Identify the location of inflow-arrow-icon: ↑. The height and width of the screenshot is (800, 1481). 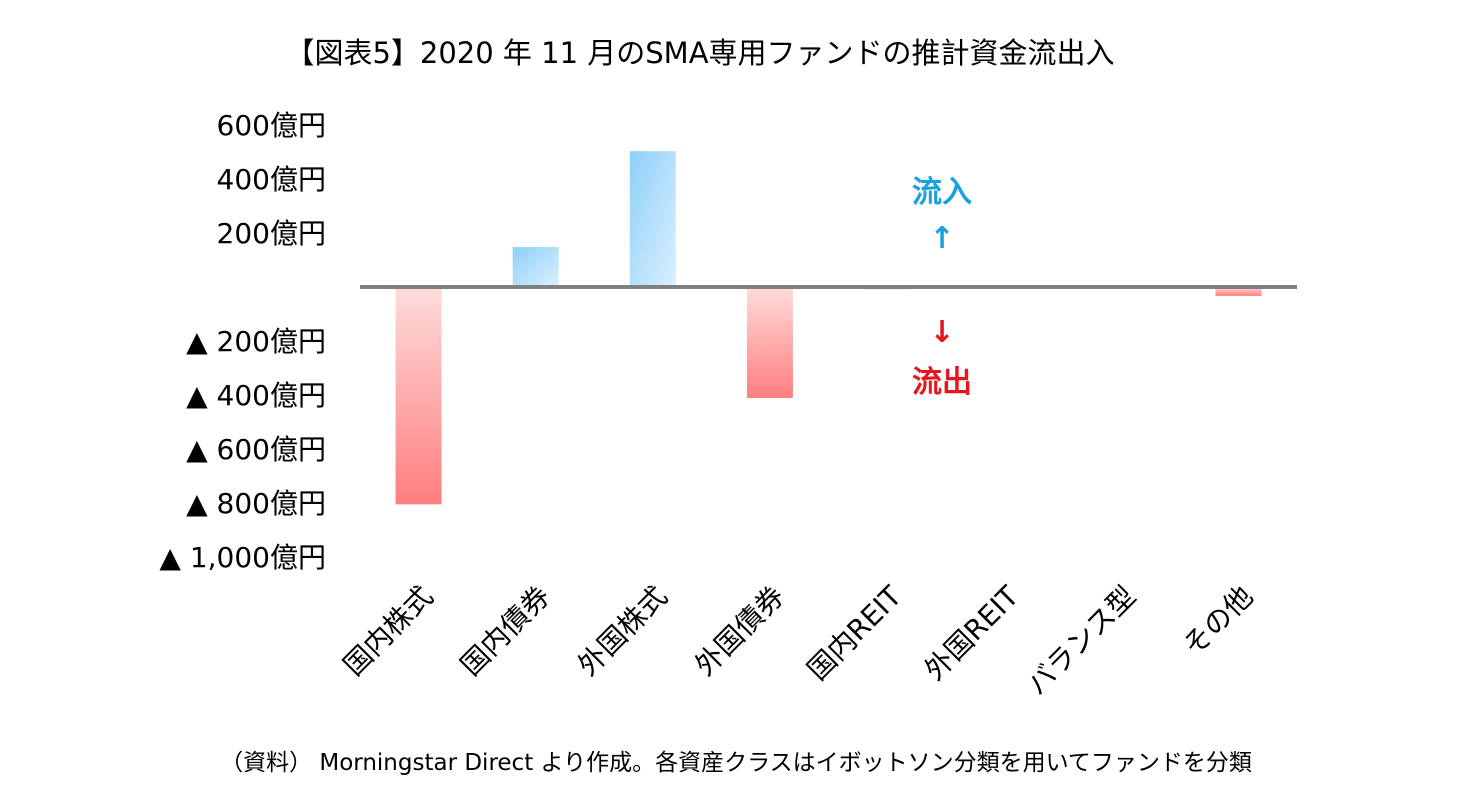
(941, 238).